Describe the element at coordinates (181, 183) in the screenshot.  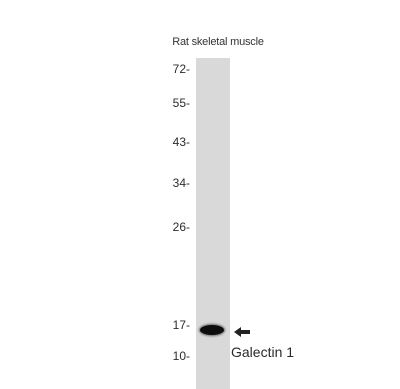
I see `marker-34: 34-` at that location.